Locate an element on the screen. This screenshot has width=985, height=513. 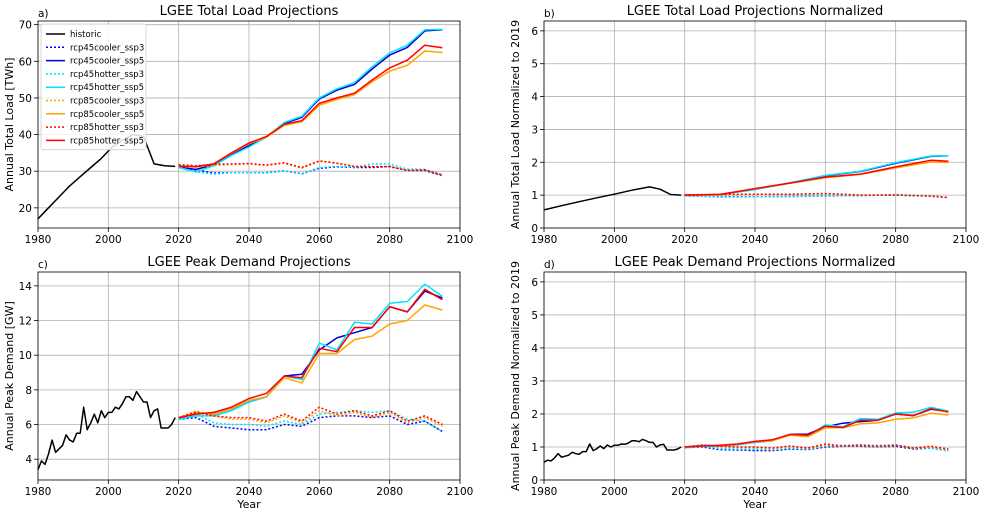
y-tick-label: 14 is located at coordinates (26, 287).